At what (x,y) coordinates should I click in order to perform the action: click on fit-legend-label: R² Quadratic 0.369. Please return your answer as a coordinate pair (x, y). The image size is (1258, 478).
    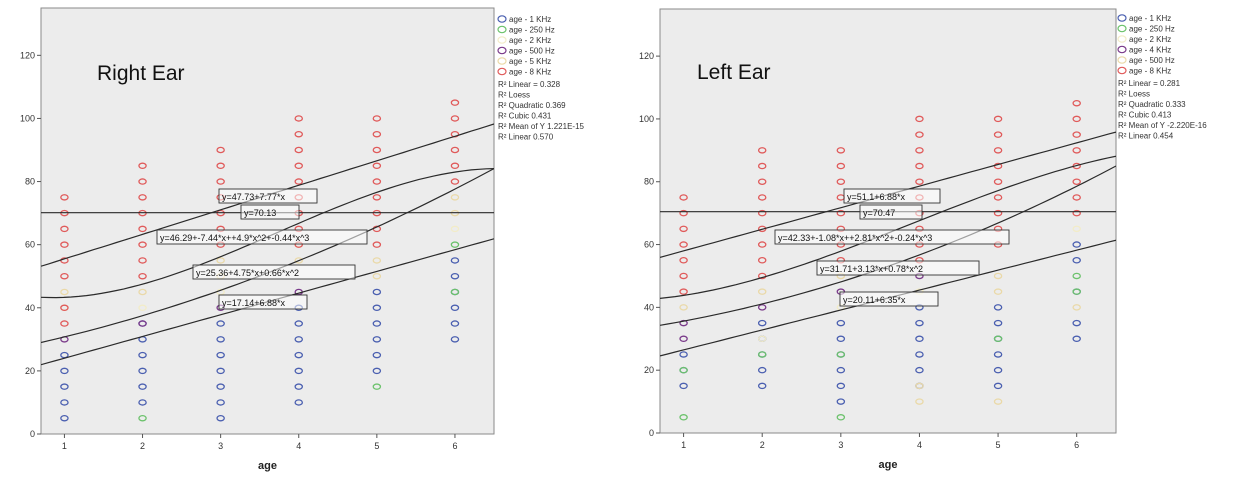
    Looking at the image, I should click on (532, 105).